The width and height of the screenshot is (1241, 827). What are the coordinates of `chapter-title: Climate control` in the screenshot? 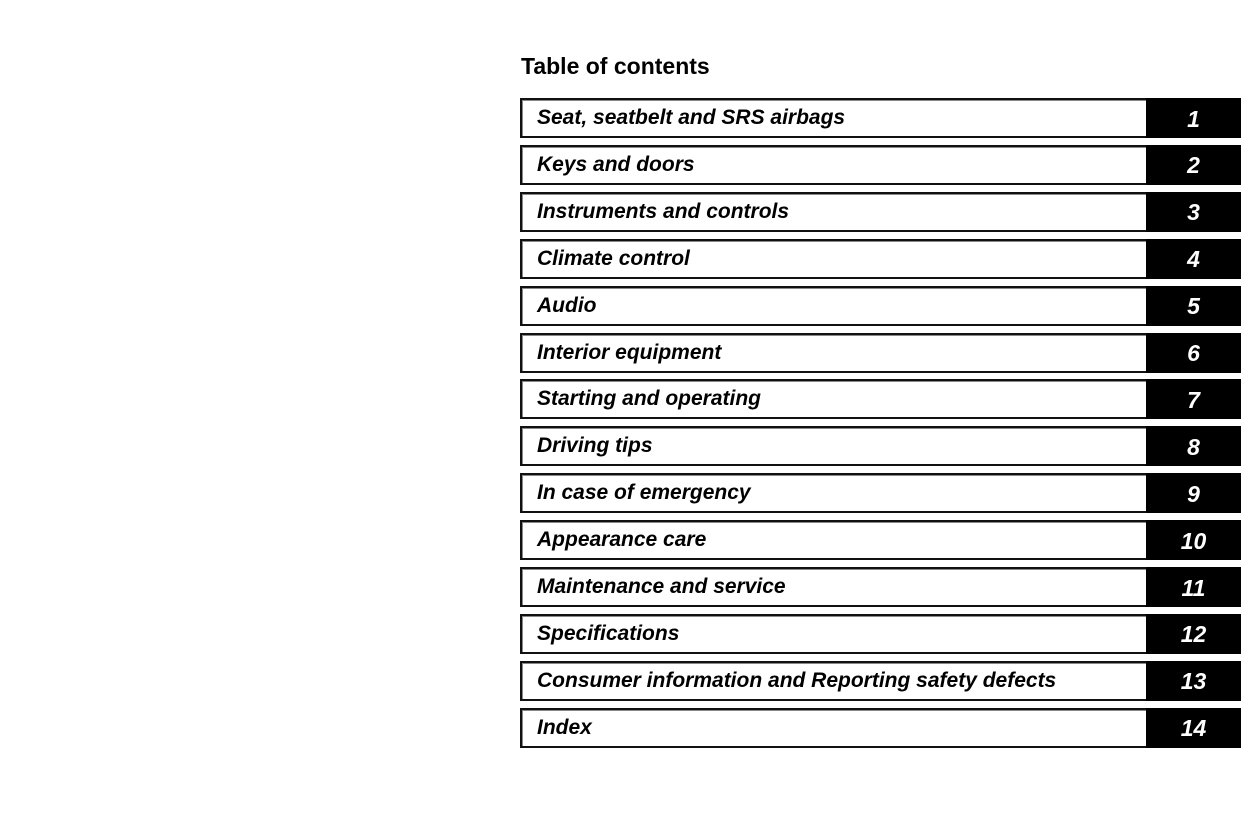 It's located at (833, 258).